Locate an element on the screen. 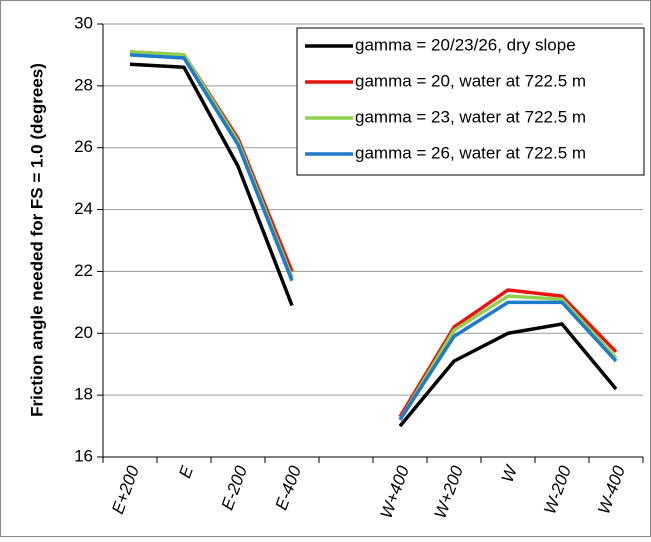 The height and width of the screenshot is (542, 651). y-tick-label: 26 is located at coordinates (83, 146).